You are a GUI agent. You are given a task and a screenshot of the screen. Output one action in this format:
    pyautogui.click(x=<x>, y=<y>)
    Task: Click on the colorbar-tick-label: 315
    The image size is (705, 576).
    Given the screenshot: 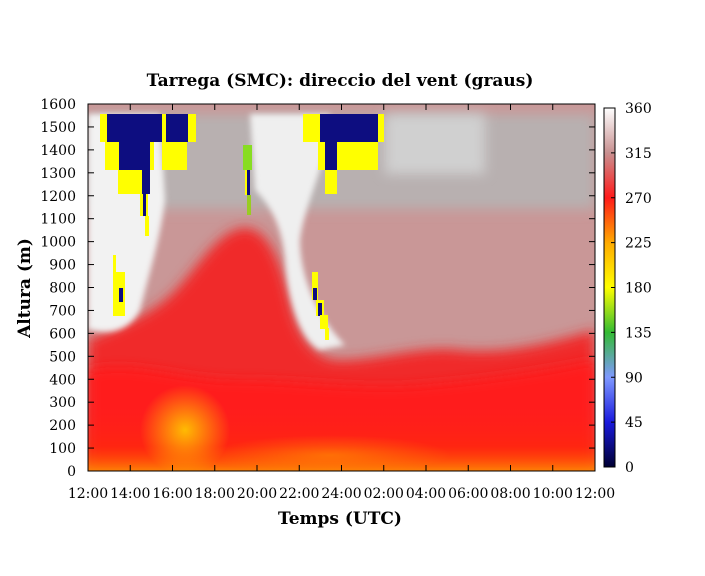 What is the action you would take?
    pyautogui.click(x=638, y=154)
    